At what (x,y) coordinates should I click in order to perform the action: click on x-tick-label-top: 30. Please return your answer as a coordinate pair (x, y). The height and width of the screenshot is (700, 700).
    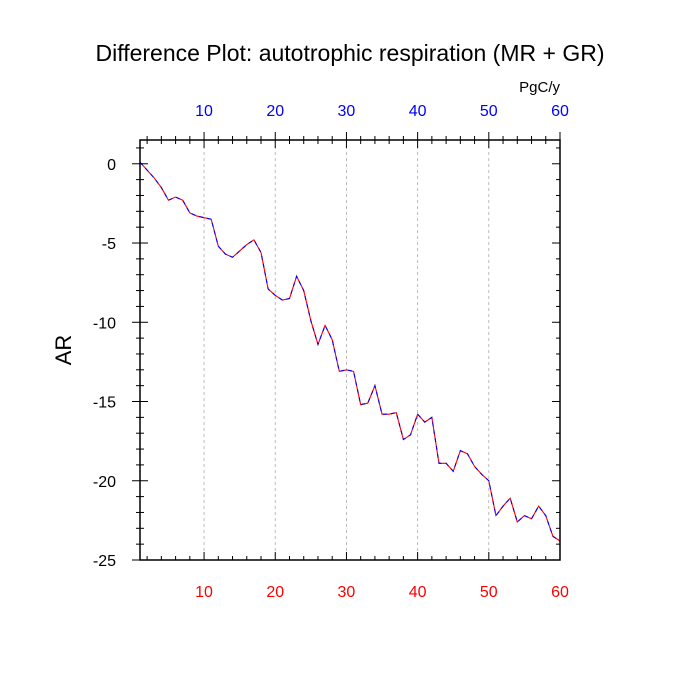
    Looking at the image, I should click on (347, 111).